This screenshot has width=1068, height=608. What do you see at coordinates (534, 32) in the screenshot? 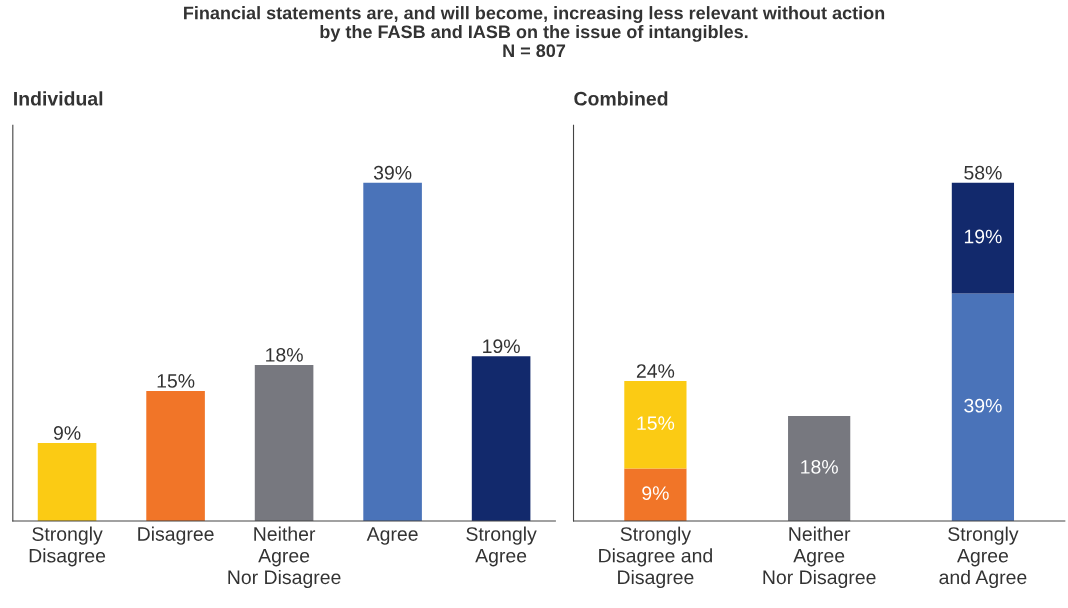
I see `text: Financial statements are, and will become, increasing less relevant without action by the FASB and IASB on the issue of intangibles. N = 807` at bounding box center [534, 32].